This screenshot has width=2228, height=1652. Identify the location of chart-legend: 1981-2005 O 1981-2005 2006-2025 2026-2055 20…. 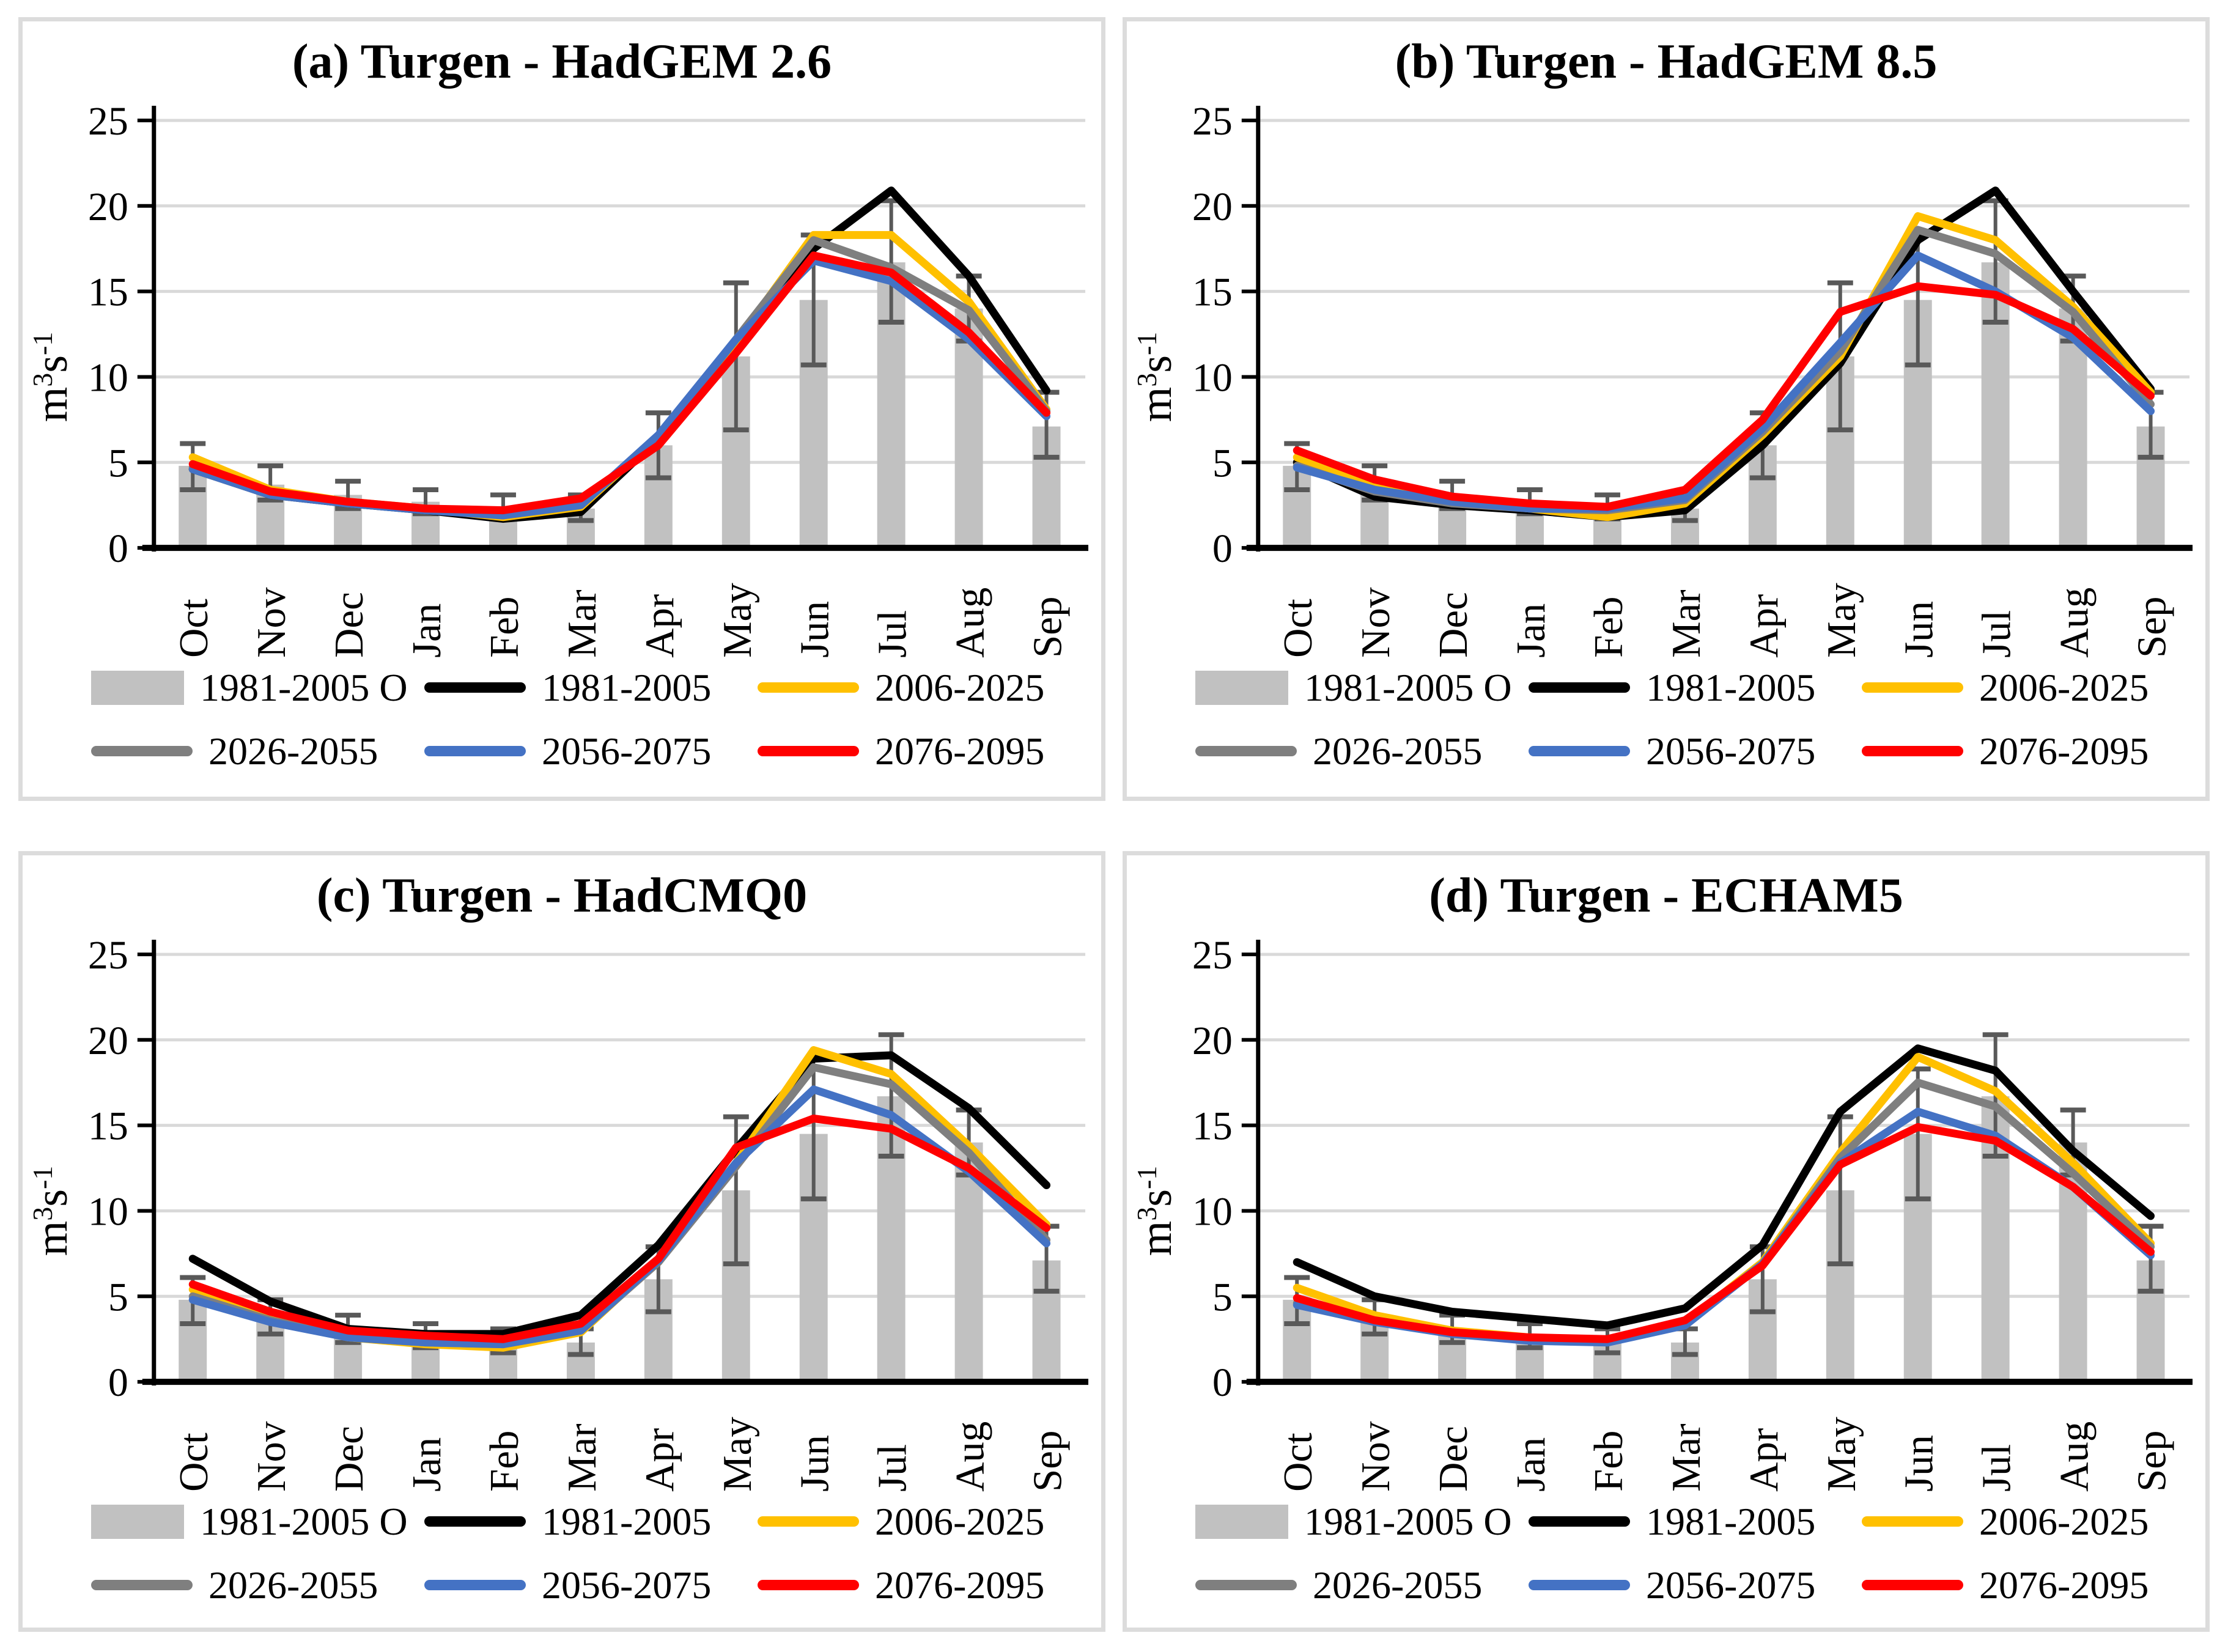
(562, 719).